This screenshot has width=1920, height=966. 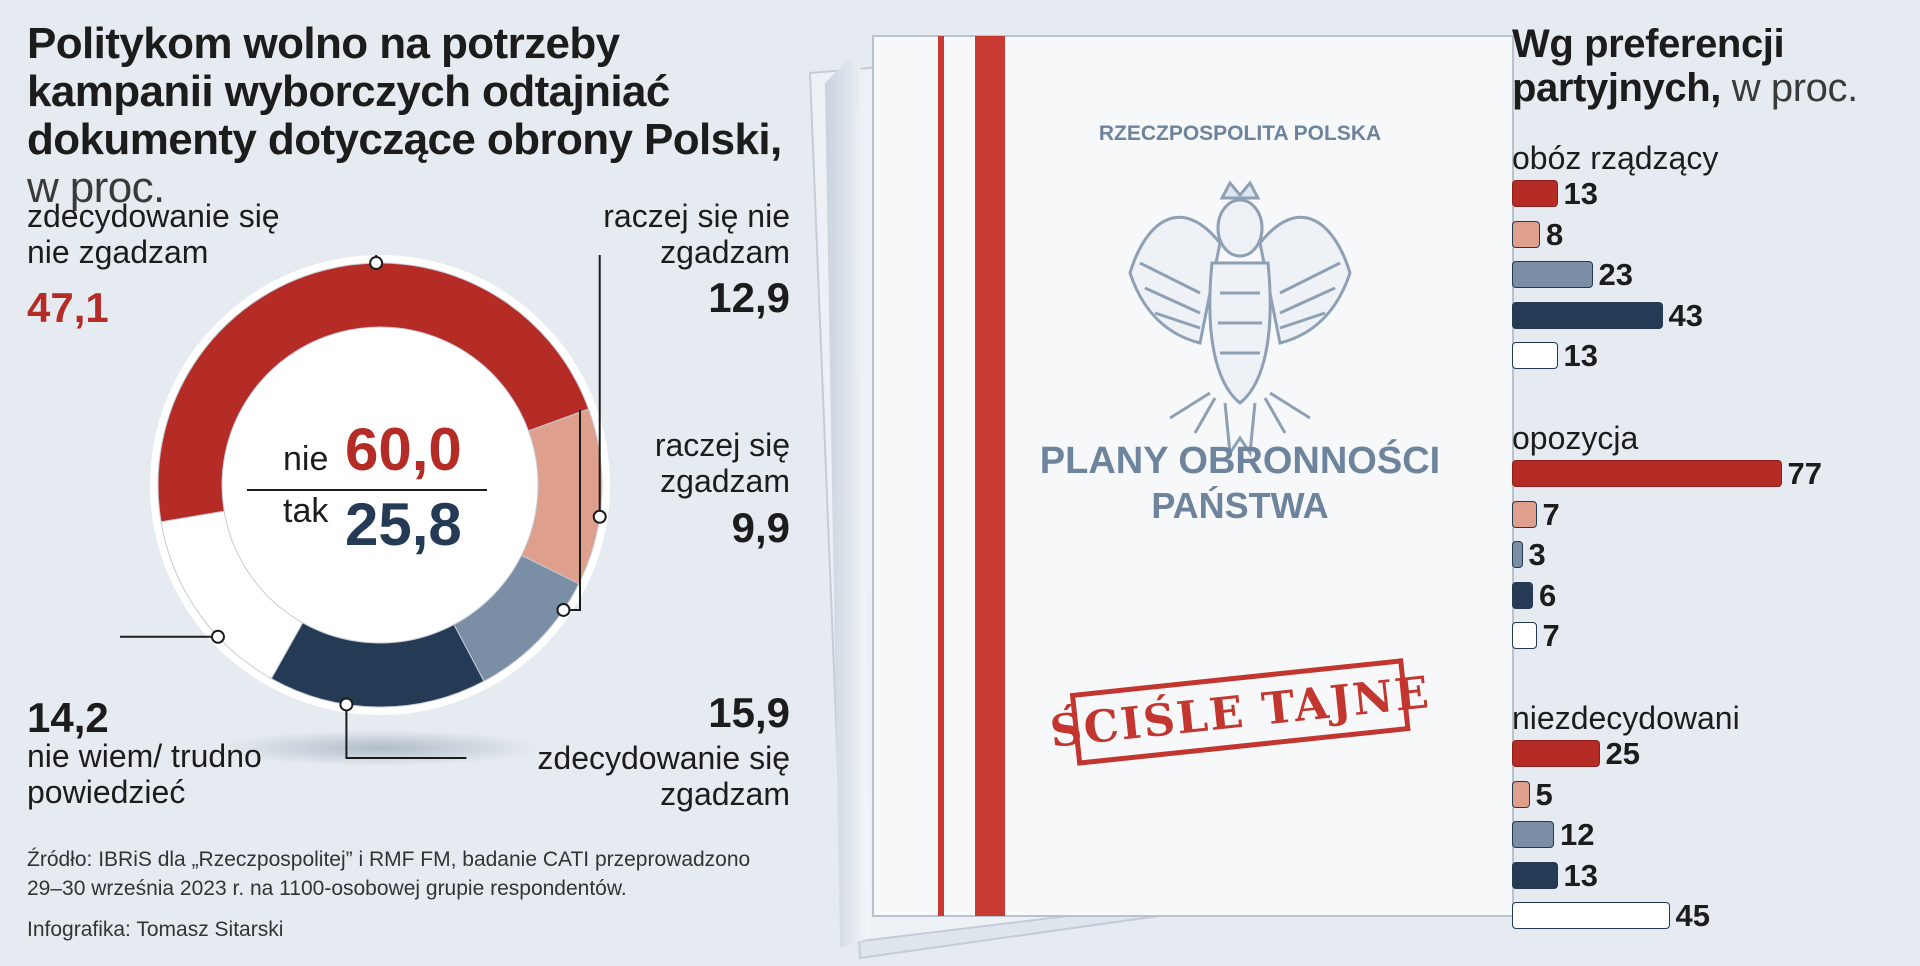 I want to click on bar-value-label: 6, so click(x=1548, y=595).